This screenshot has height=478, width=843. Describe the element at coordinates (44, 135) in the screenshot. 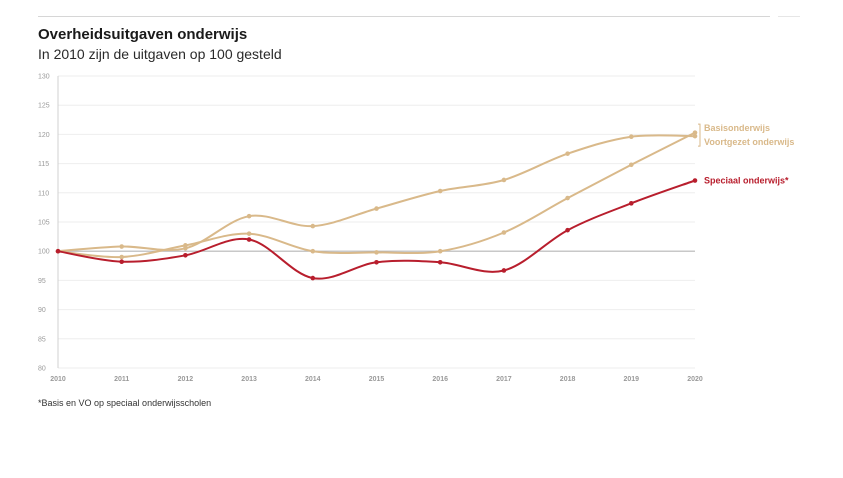

I see `y-tick-label: 120` at that location.